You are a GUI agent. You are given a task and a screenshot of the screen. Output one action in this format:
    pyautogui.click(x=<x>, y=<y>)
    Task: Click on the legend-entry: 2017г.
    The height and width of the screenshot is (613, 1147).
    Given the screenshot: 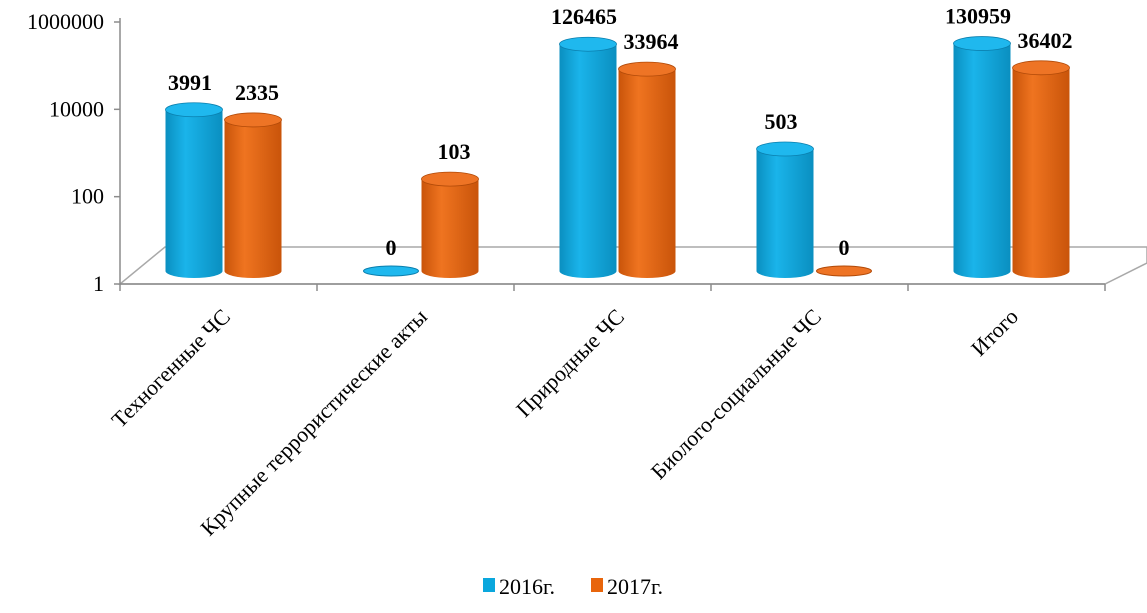 What is the action you would take?
    pyautogui.click(x=635, y=586)
    